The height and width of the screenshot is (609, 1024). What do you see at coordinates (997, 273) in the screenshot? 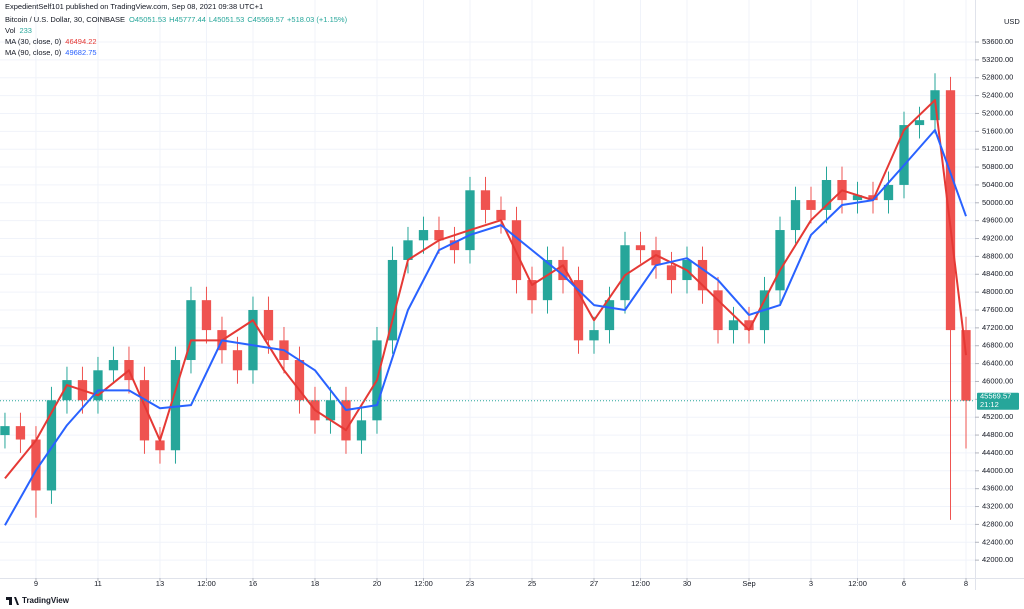
I see `y-tick-label: 48400.00` at bounding box center [997, 273].